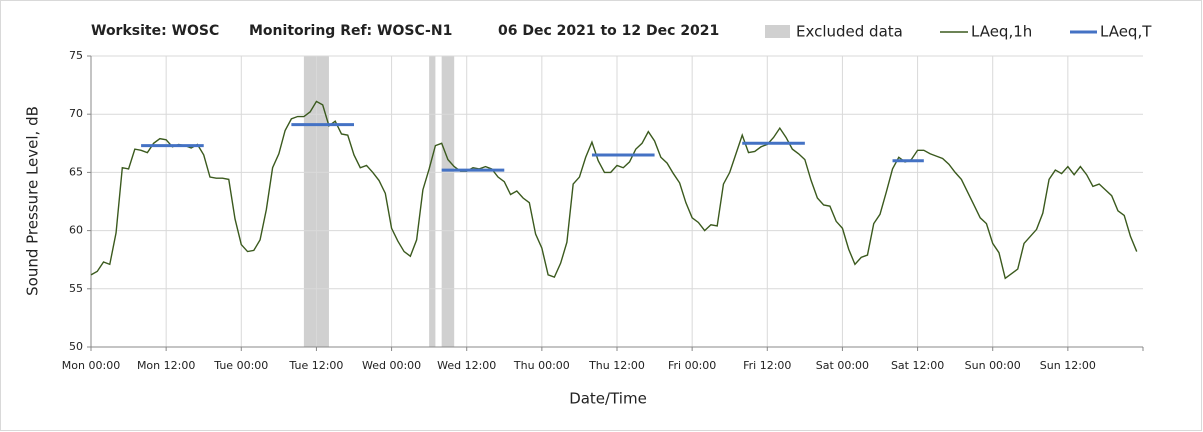  I want to click on x-tick-label: Mon 12:00, so click(166, 365).